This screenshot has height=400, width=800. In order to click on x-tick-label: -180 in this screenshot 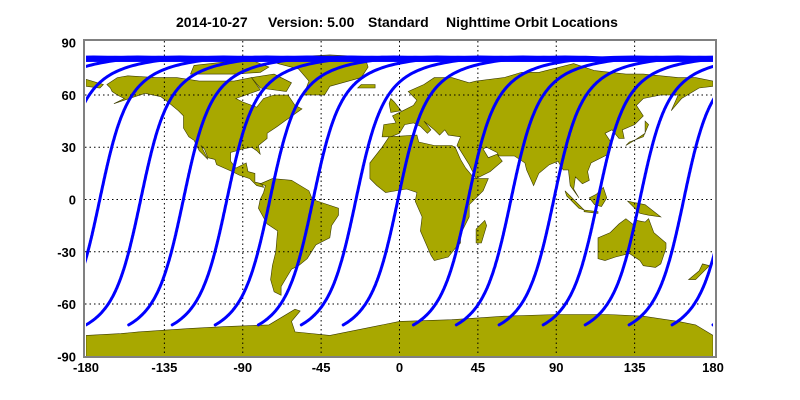, I will do `click(86, 367)`.